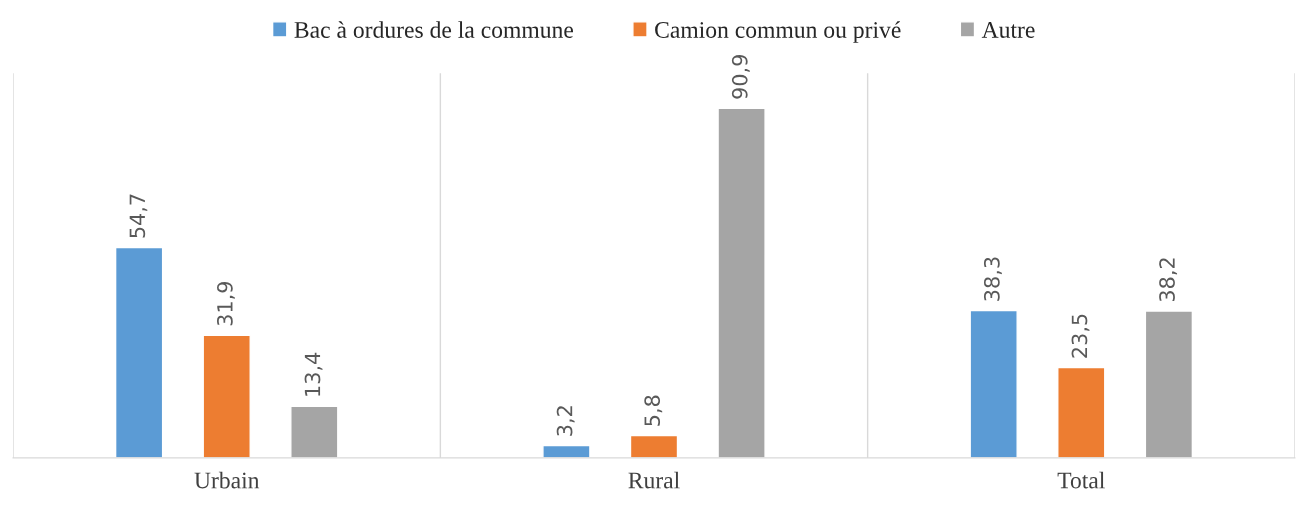 Image resolution: width=1308 pixels, height=506 pixels. What do you see at coordinates (740, 77) in the screenshot?
I see `data-label: 90,9` at bounding box center [740, 77].